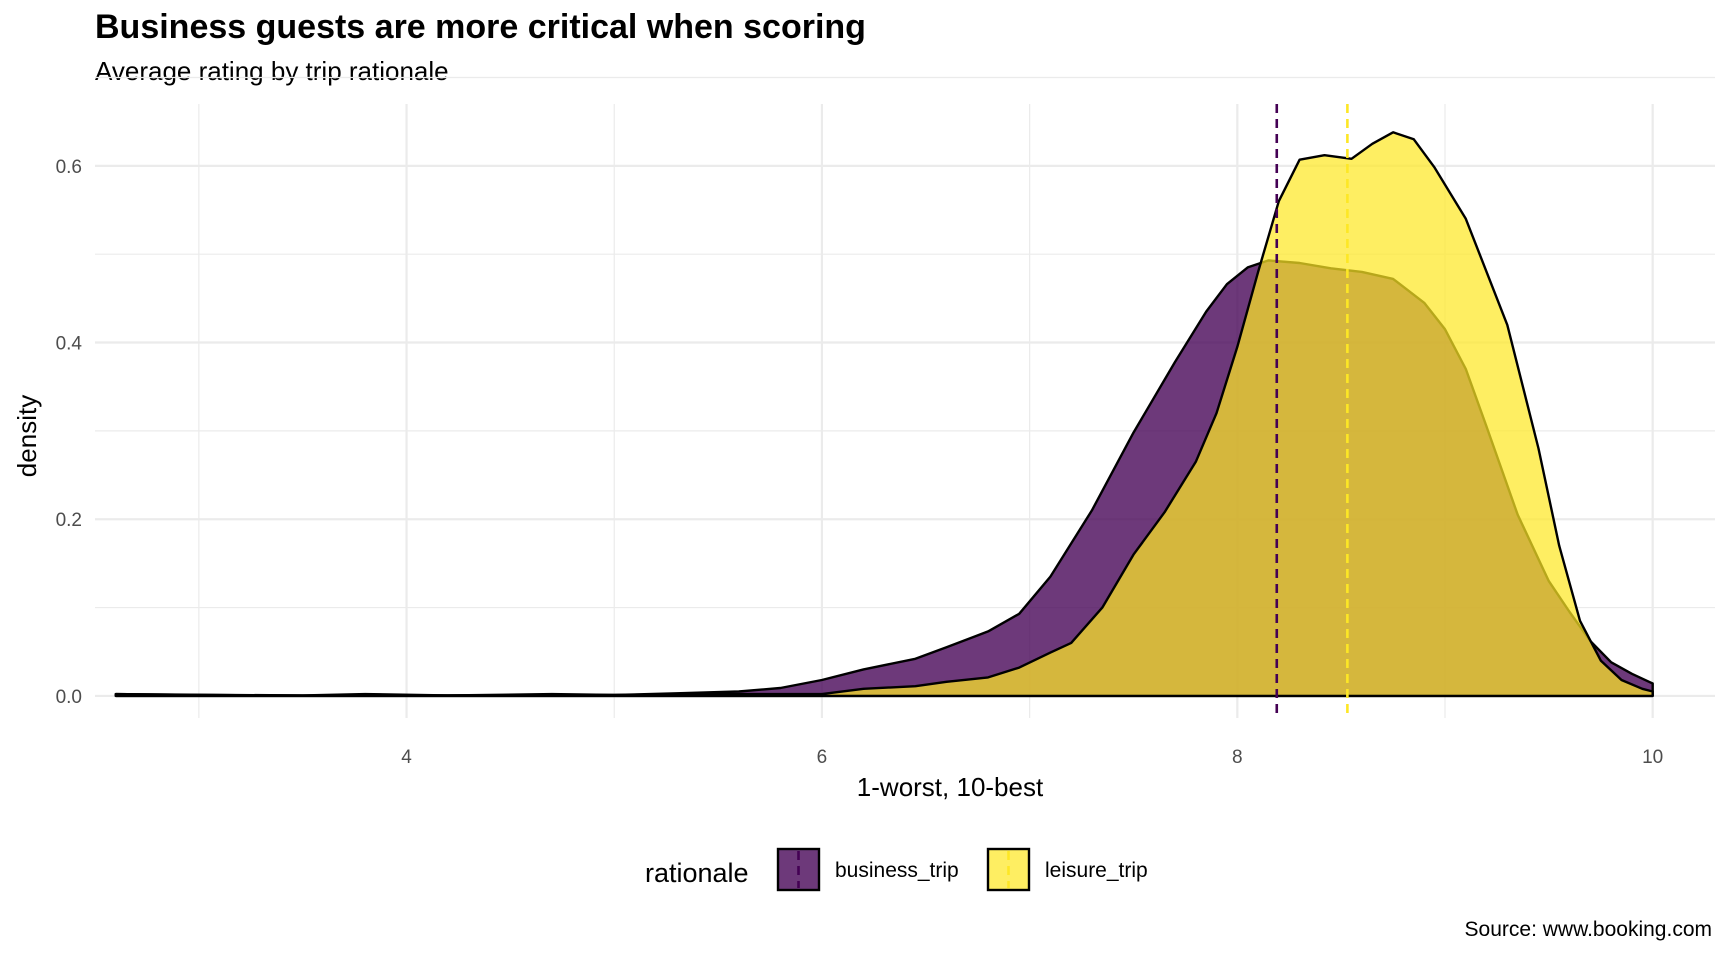  Describe the element at coordinates (1237, 757) in the screenshot. I see `x-tick-label: 8` at that location.